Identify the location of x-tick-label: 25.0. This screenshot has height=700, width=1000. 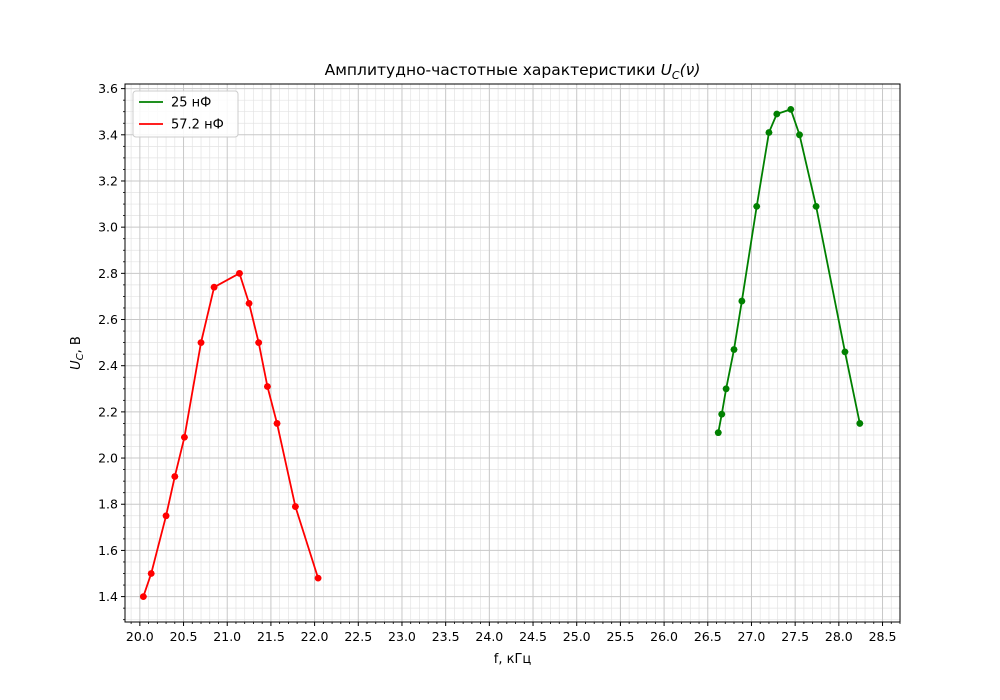
(577, 636).